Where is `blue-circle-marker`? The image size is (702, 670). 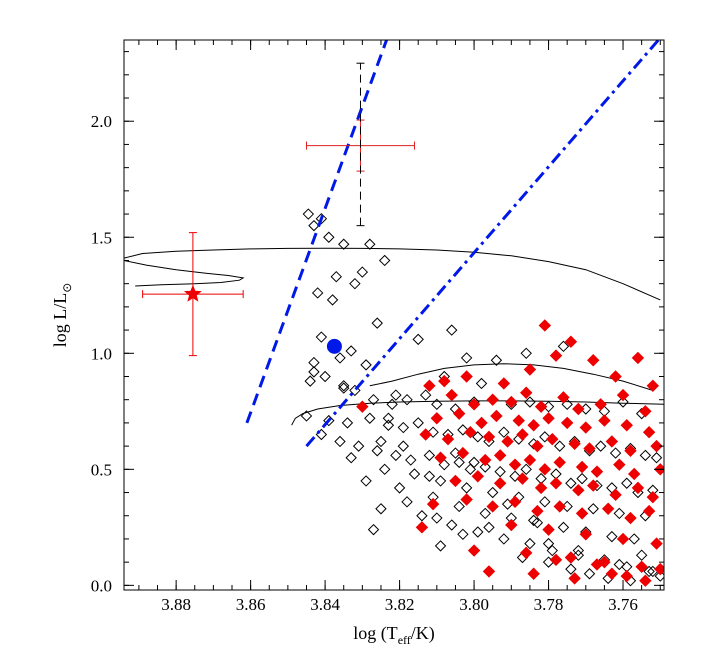
blue-circle-marker is located at coordinates (334, 346).